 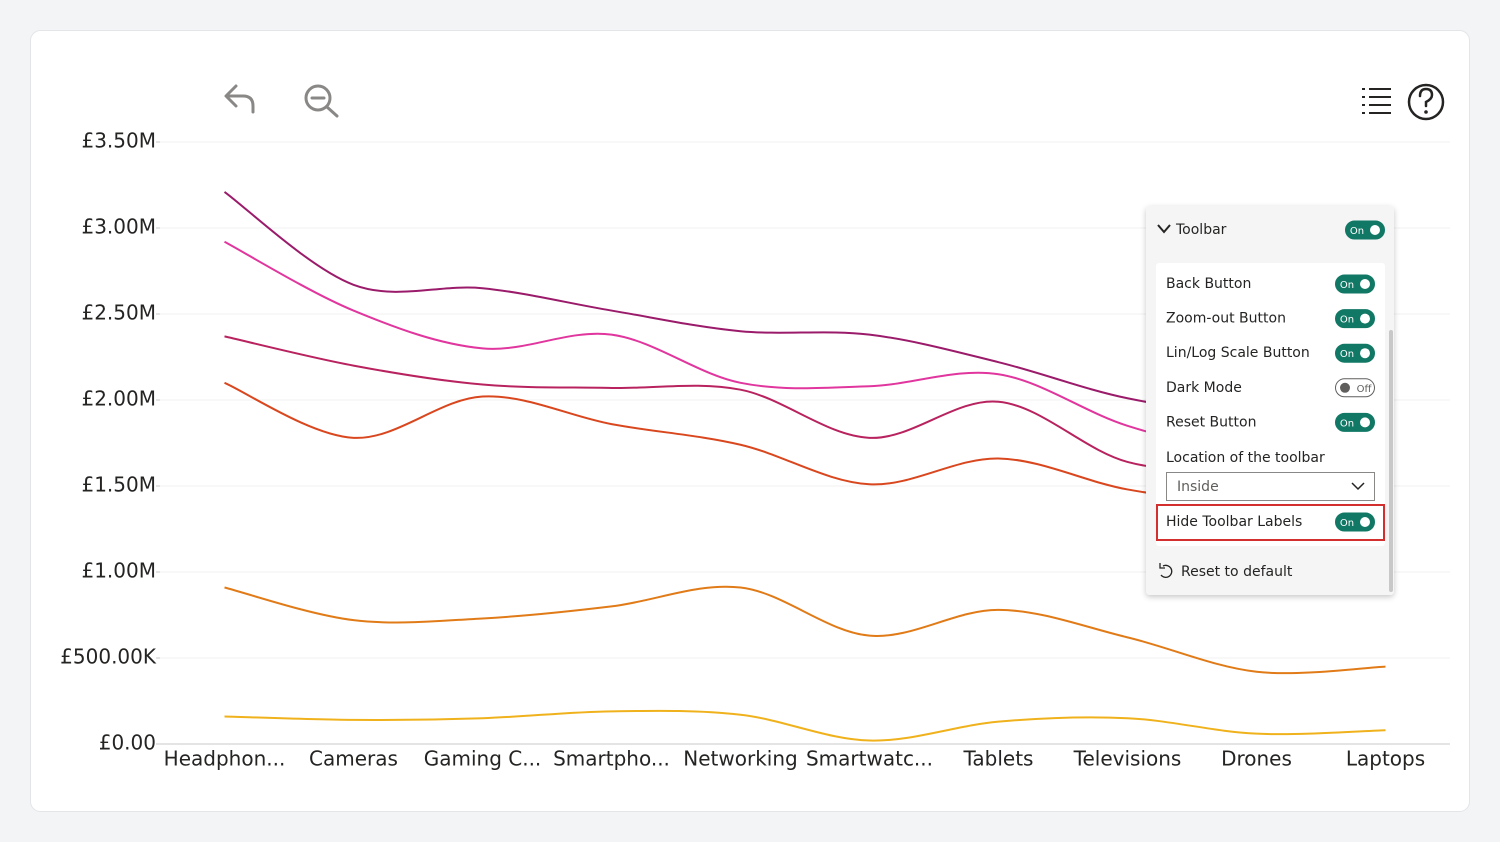 What do you see at coordinates (1237, 572) in the screenshot?
I see `reset-default: Reset to default` at bounding box center [1237, 572].